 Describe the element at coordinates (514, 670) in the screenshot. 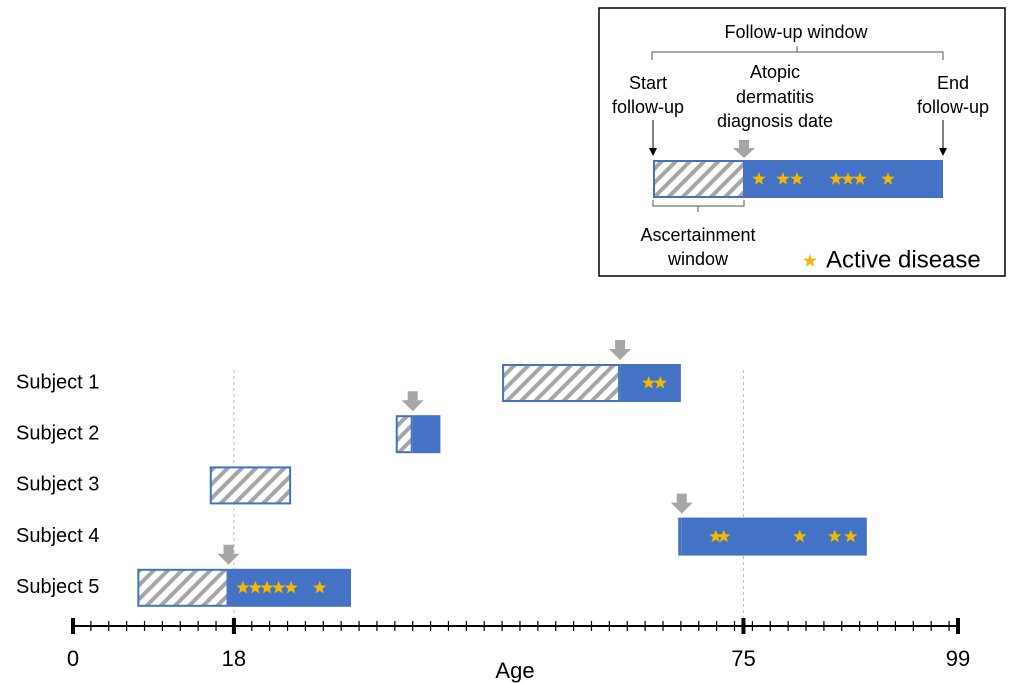

I see `x-axis-label: Age` at that location.